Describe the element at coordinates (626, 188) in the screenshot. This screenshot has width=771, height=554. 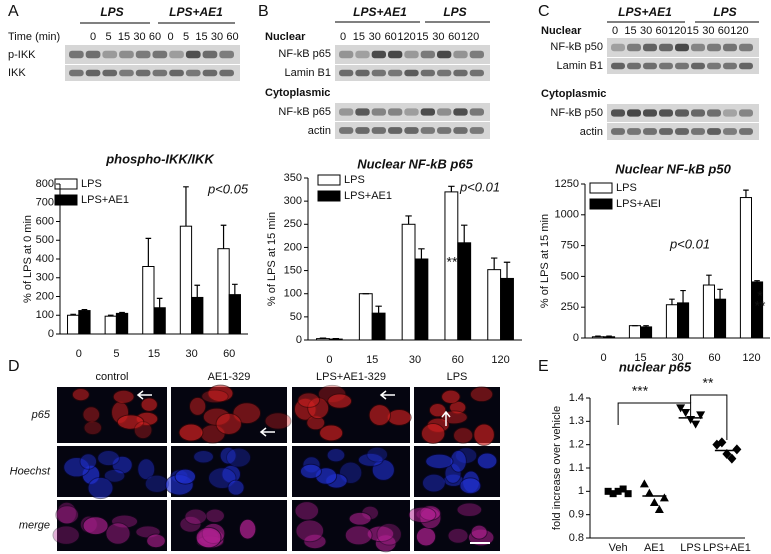
I see `legend-label: LPS` at that location.